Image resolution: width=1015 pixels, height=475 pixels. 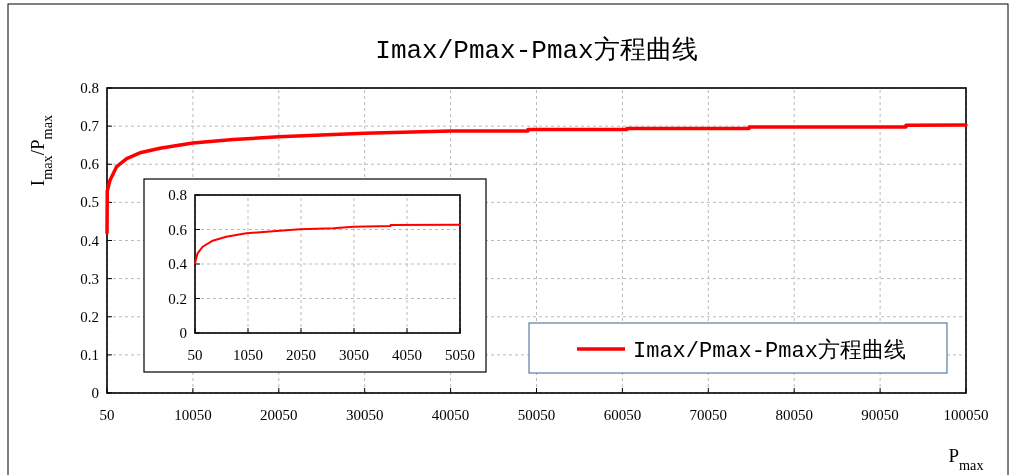 What do you see at coordinates (622, 415) in the screenshot?
I see `x-tick-label: 60050` at bounding box center [622, 415].